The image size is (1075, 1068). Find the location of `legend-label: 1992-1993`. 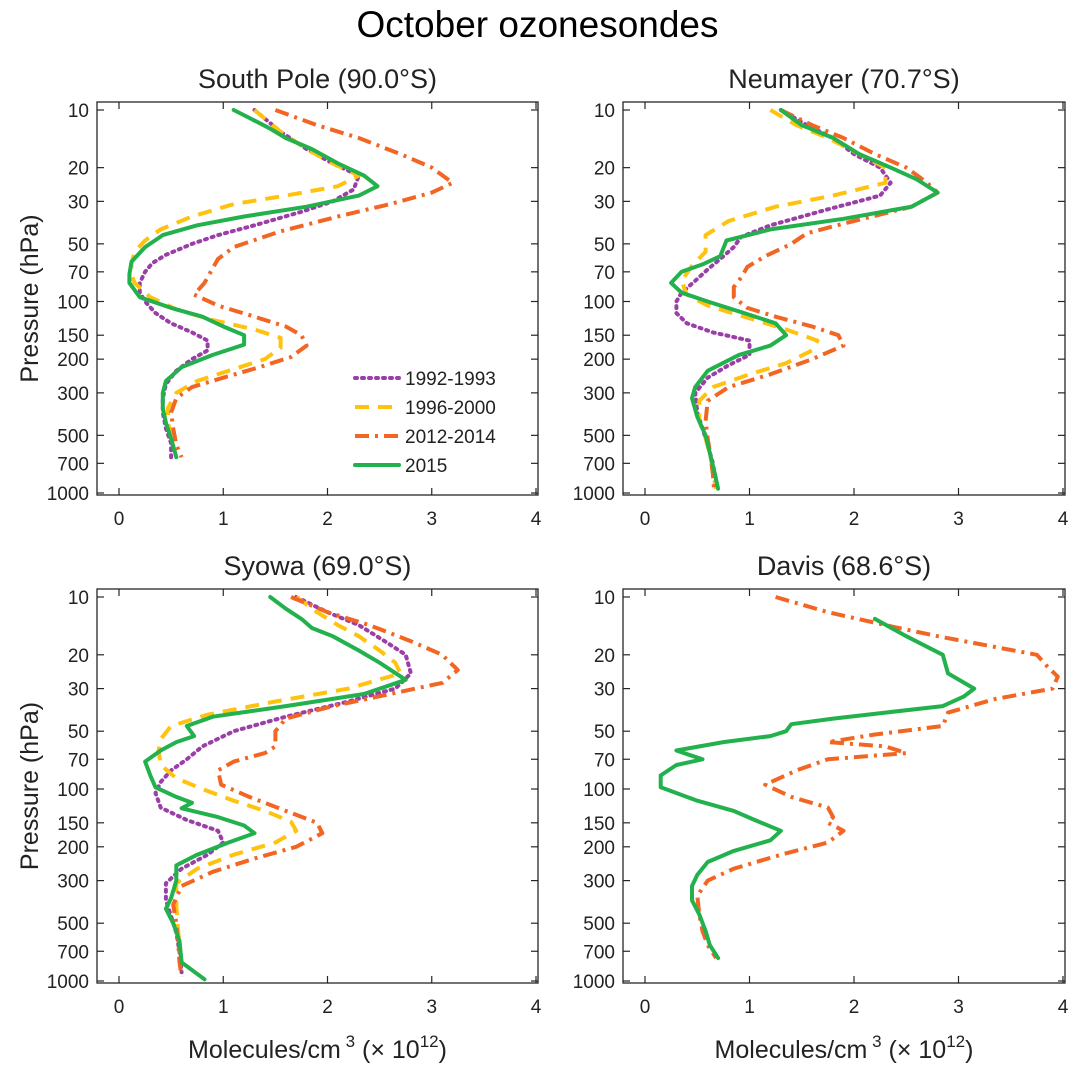

legend-label: 1992-1993 is located at coordinates (450, 379).